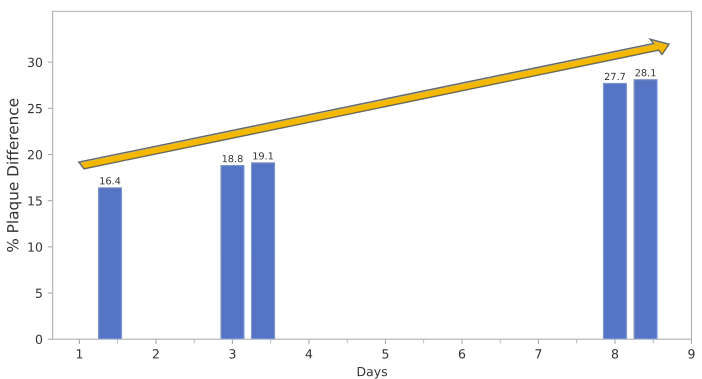 Image resolution: width=702 pixels, height=379 pixels. I want to click on x-tick-label: 4, so click(309, 353).